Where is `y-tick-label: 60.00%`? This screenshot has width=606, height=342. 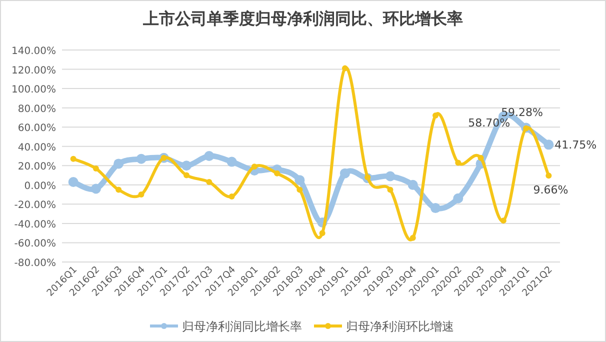 y-tick-label: 60.00% is located at coordinates (37, 128).